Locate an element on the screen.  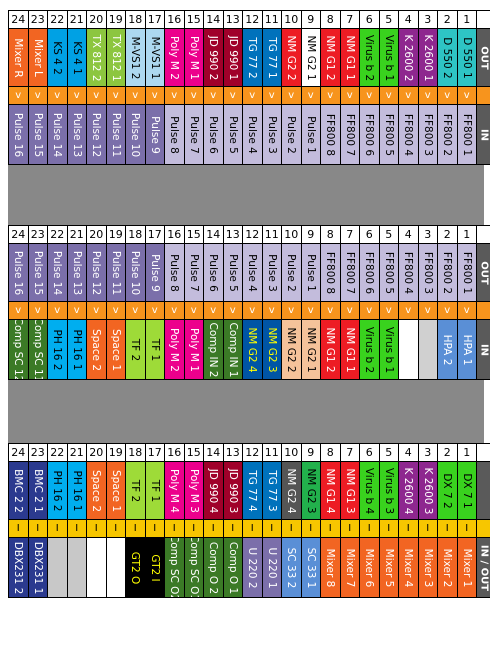
patch-label: Pulse 6 is located at coordinates (213, 272).